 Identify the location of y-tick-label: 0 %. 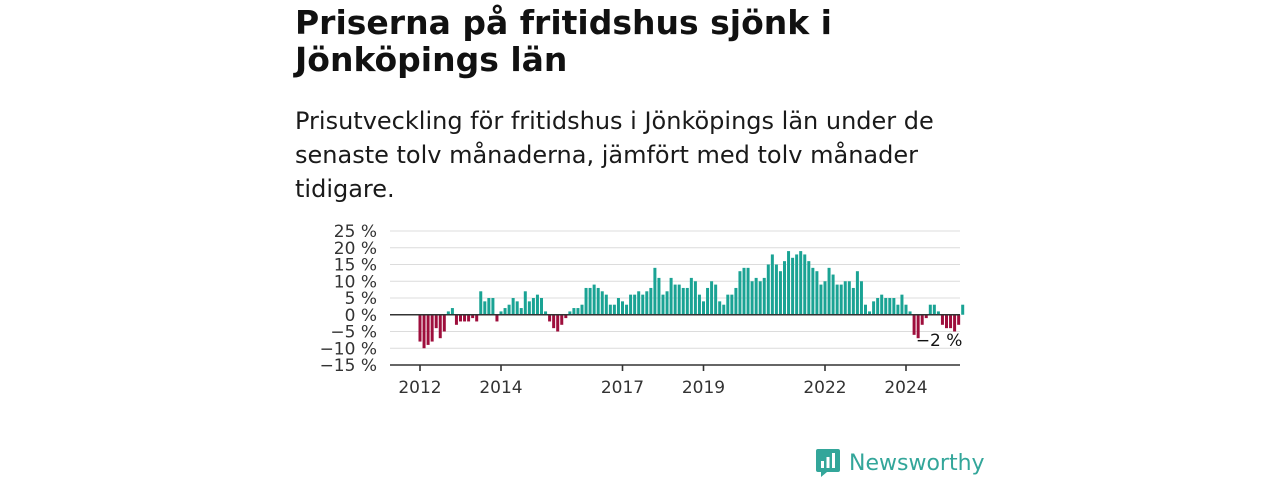
(361, 316).